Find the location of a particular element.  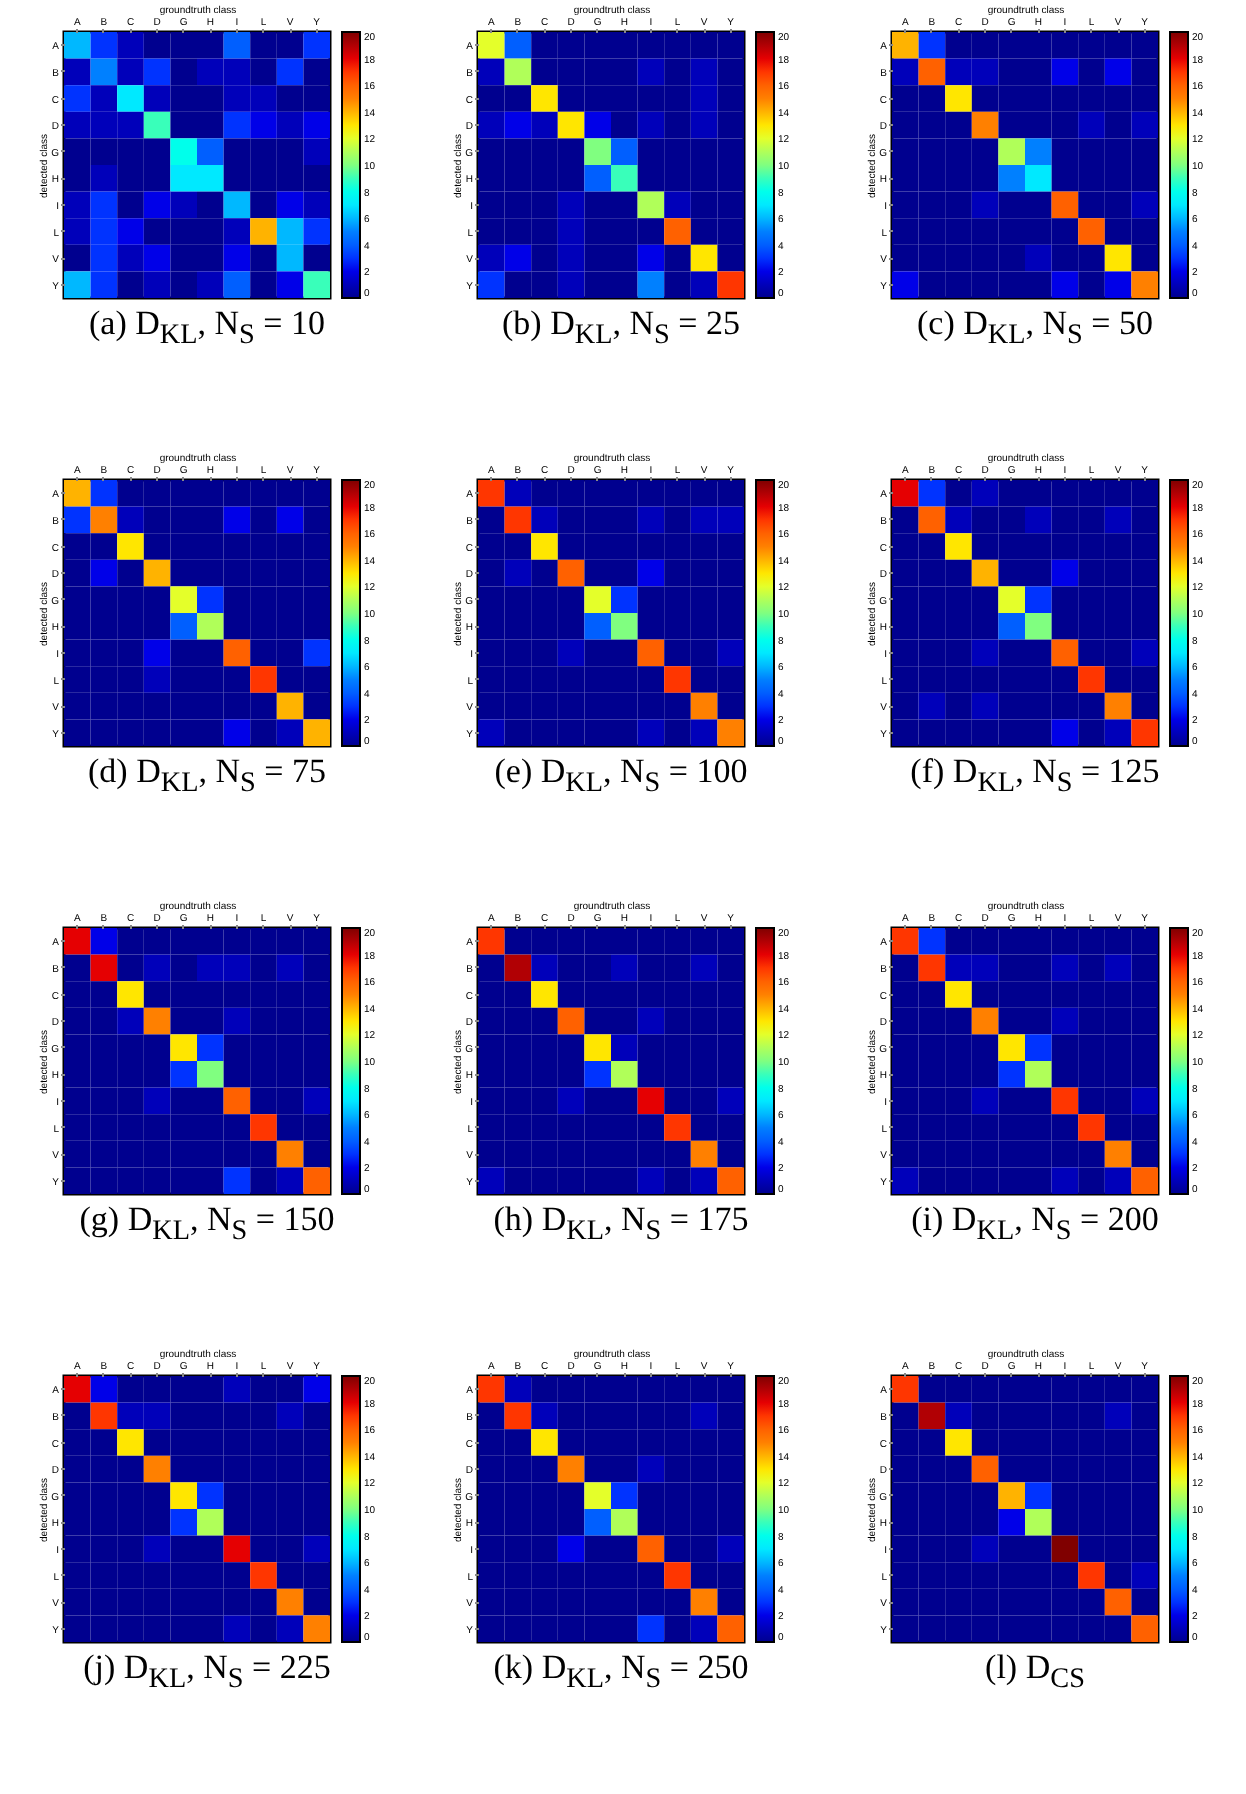

text: (g) D$_{KL}$, N$_{S}$ = 150 is located at coordinates (207, 1224).